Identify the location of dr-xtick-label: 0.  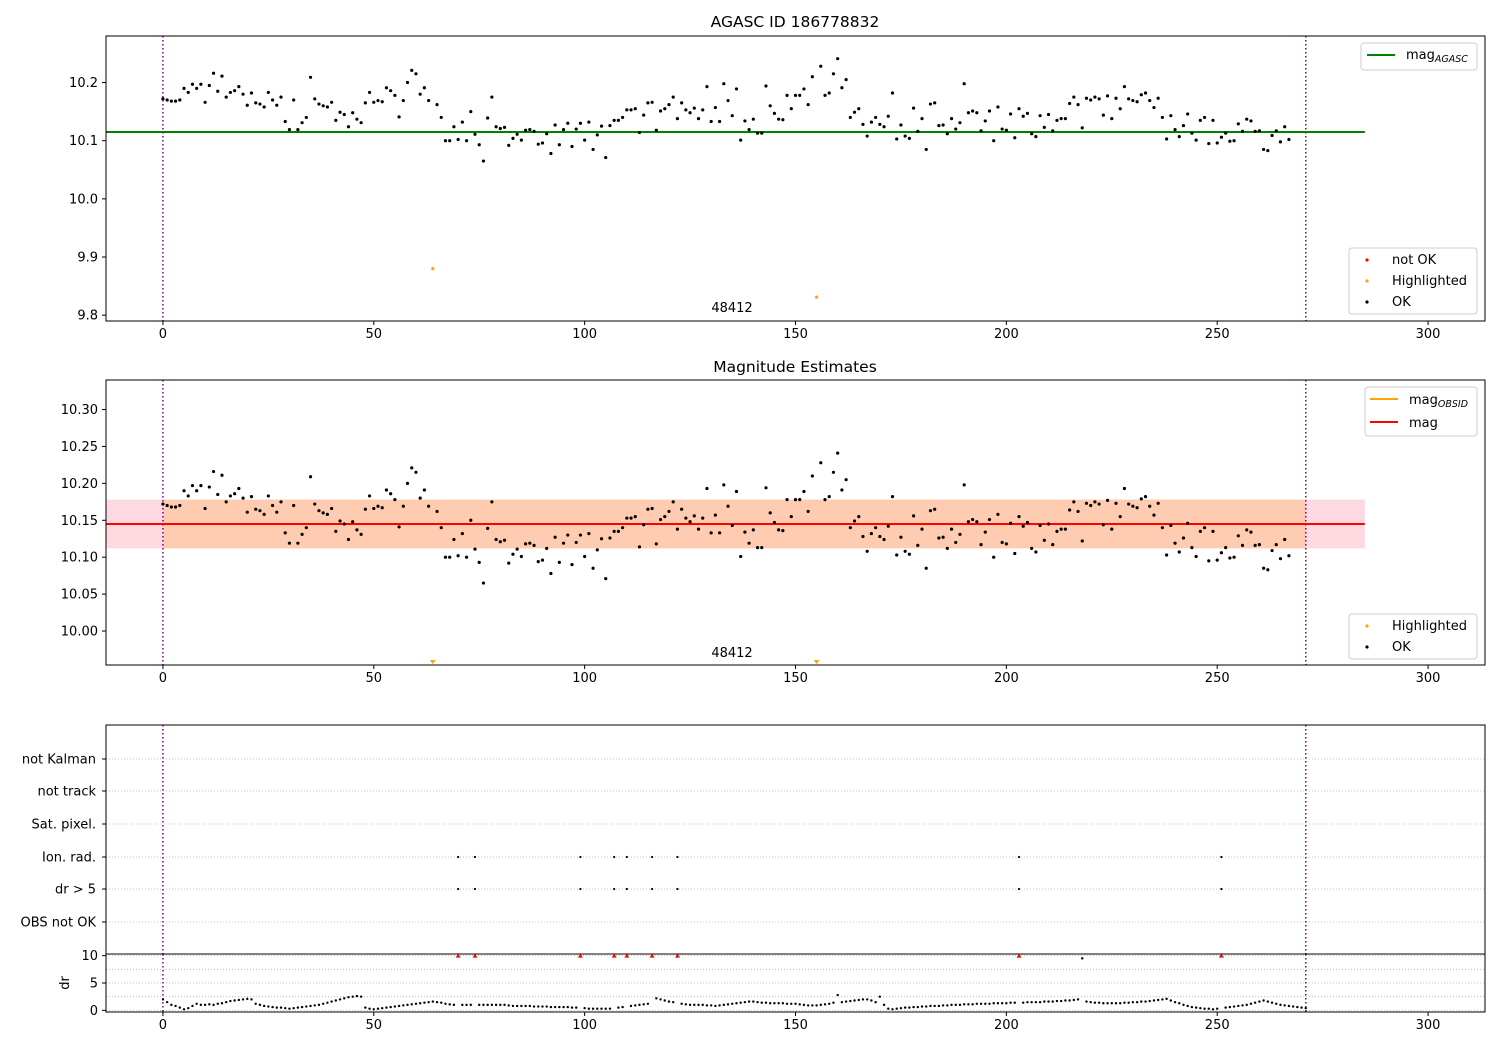
(163, 1025).